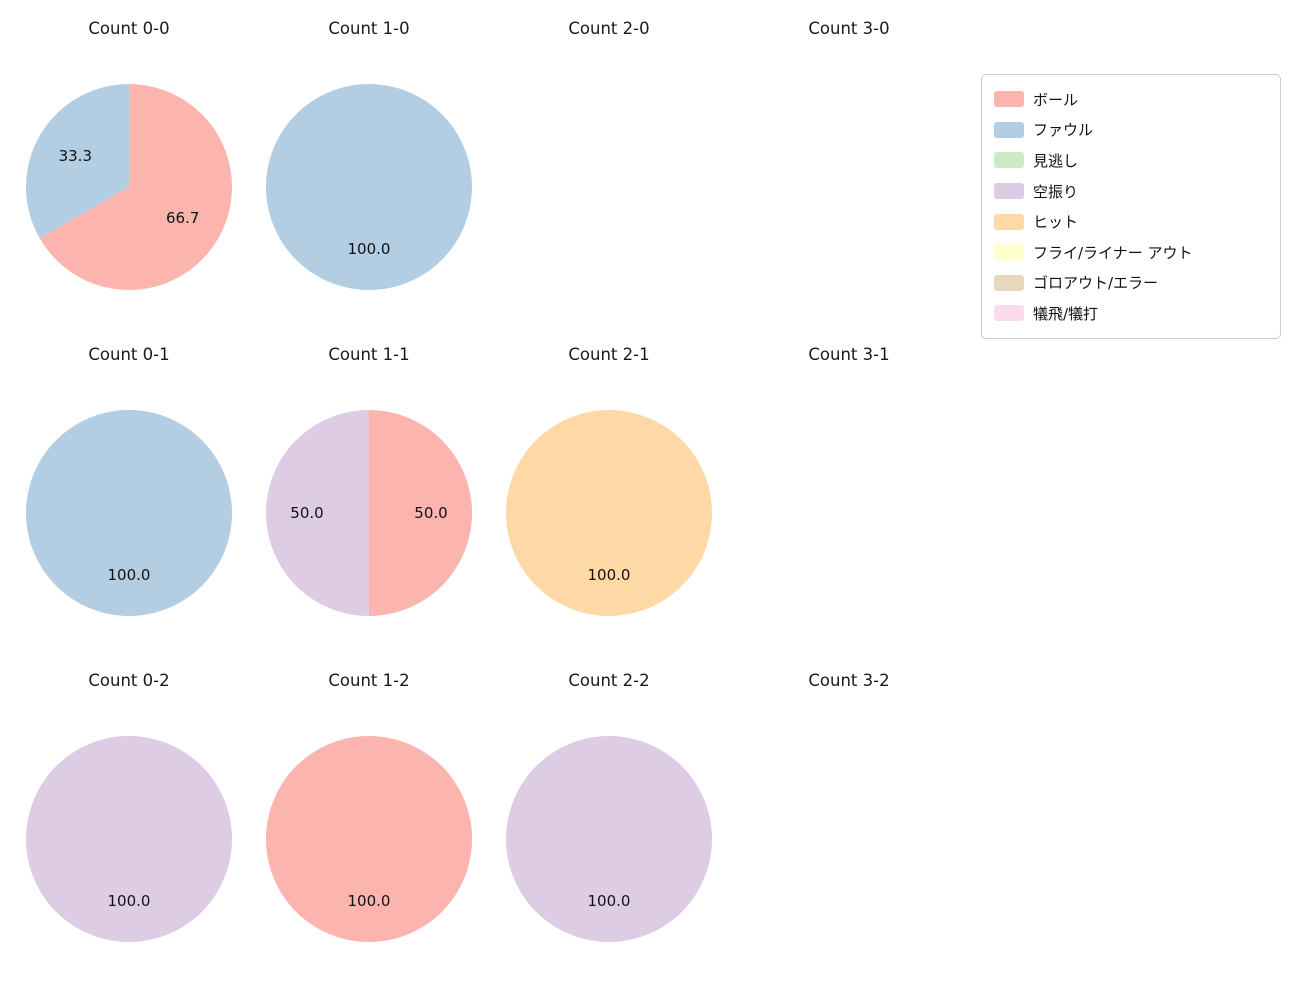  I want to click on chart-title: Count 3-2, so click(849, 680).